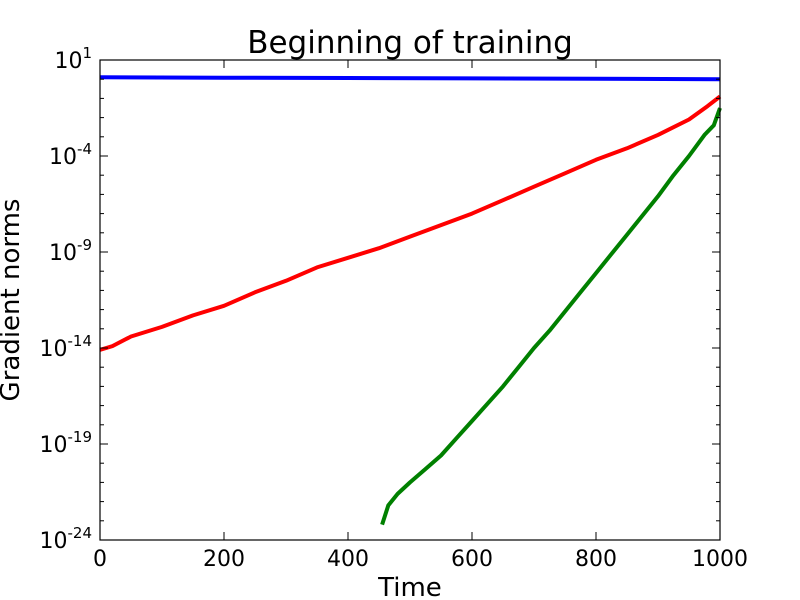 The height and width of the screenshot is (600, 800). What do you see at coordinates (13, 300) in the screenshot?
I see `y-axis-label: Gradient norms` at bounding box center [13, 300].